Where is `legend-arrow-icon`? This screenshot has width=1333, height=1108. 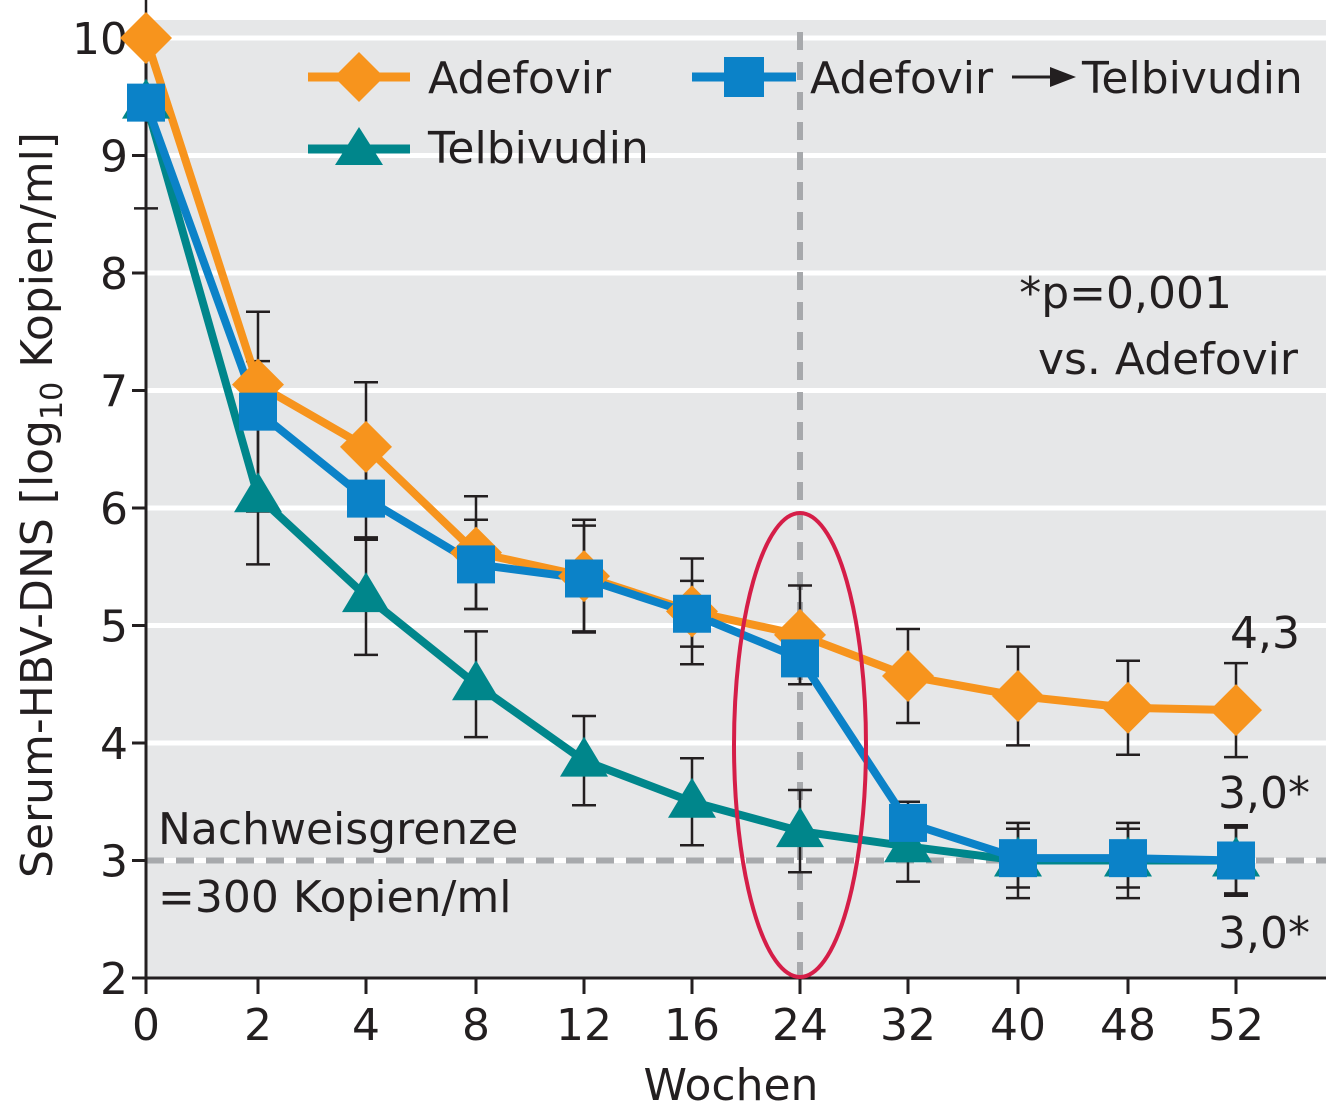 legend-arrow-icon is located at coordinates (1063, 77).